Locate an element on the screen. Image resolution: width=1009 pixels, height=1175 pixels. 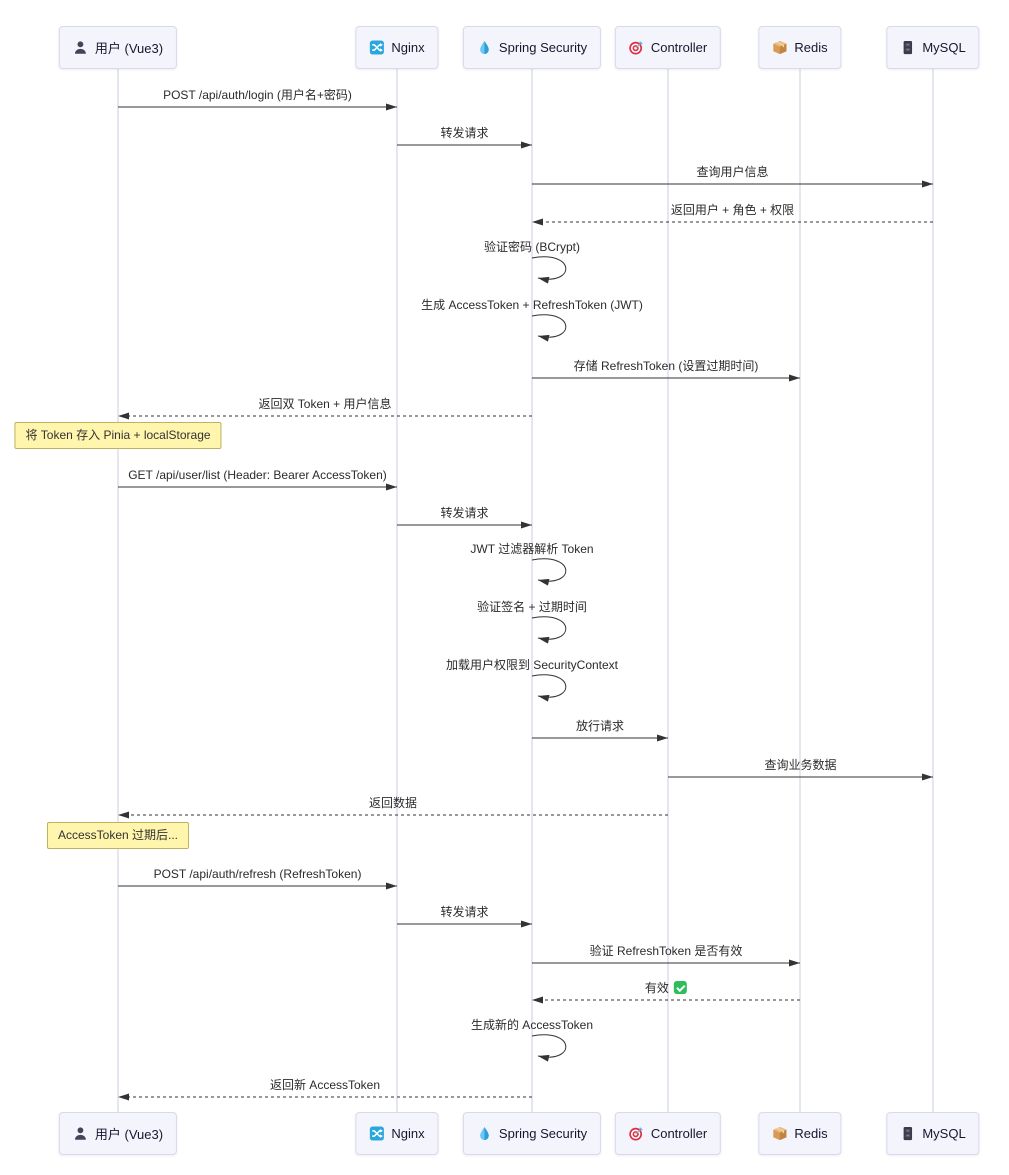
message-label-14: 放行请求 is located at coordinates (600, 726).